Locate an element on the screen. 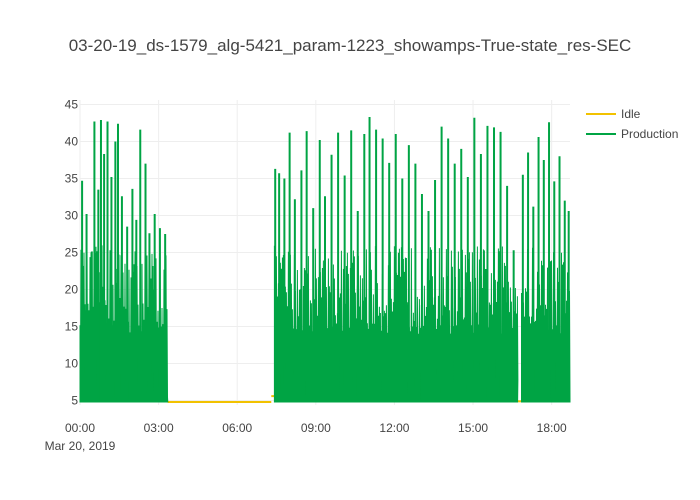  x-tick-label: 09:00 is located at coordinates (316, 428).